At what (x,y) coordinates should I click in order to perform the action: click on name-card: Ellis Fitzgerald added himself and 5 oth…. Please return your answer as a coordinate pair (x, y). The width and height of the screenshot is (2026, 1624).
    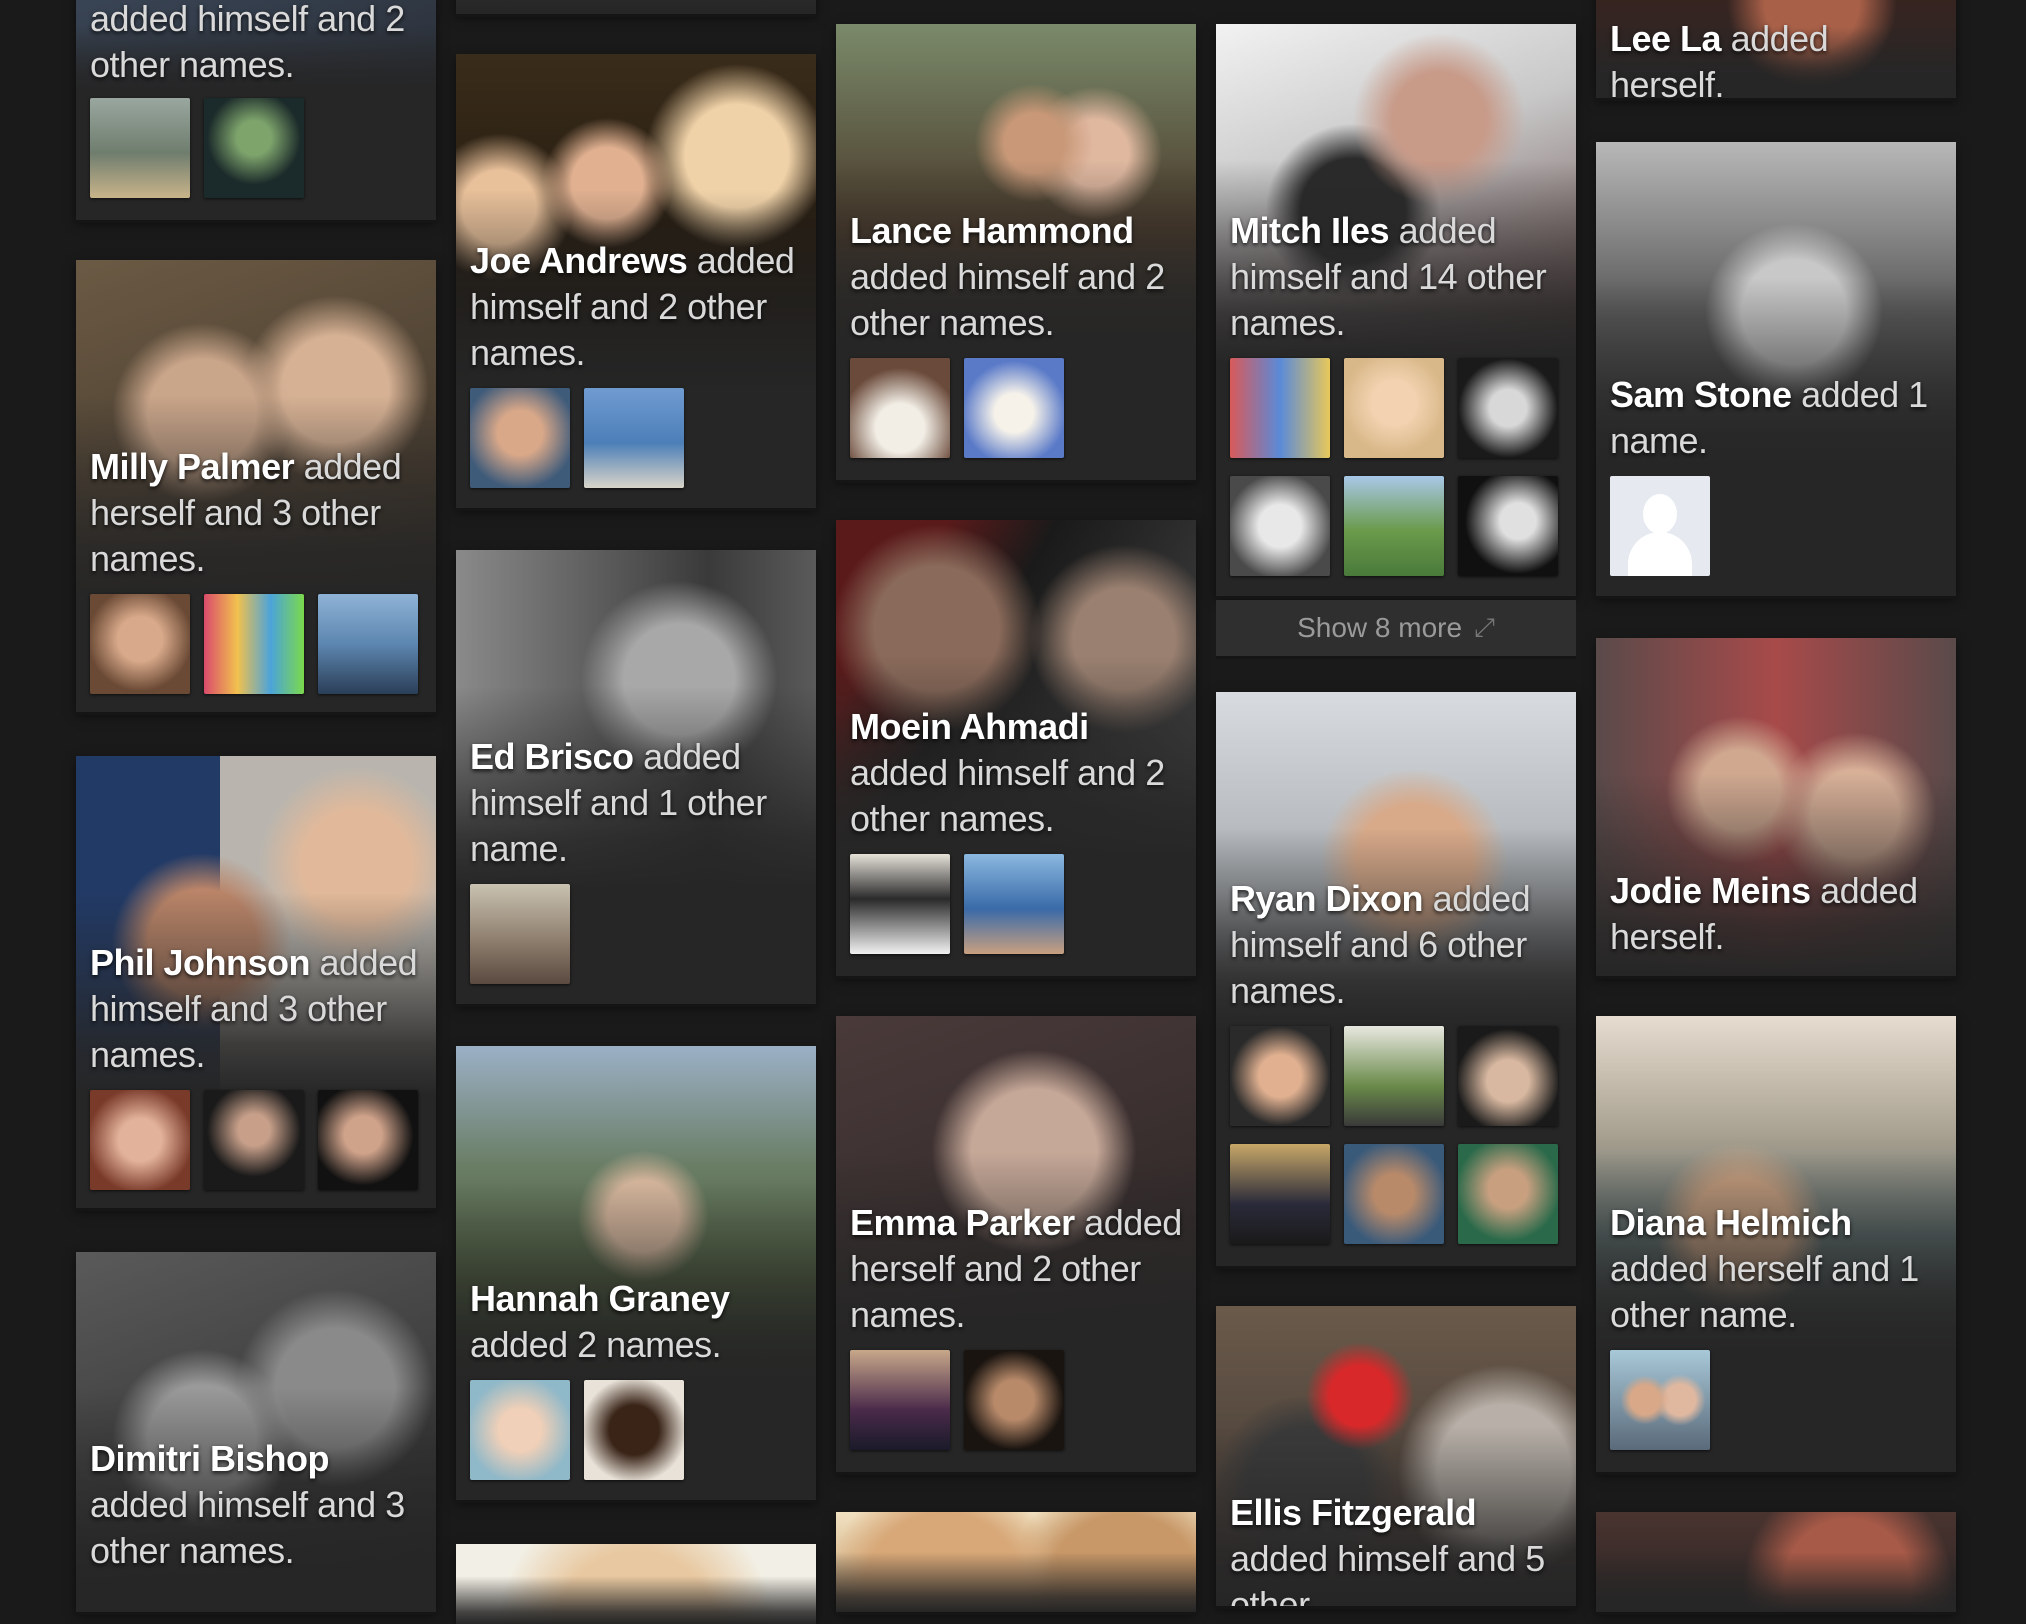
    Looking at the image, I should click on (1396, 1456).